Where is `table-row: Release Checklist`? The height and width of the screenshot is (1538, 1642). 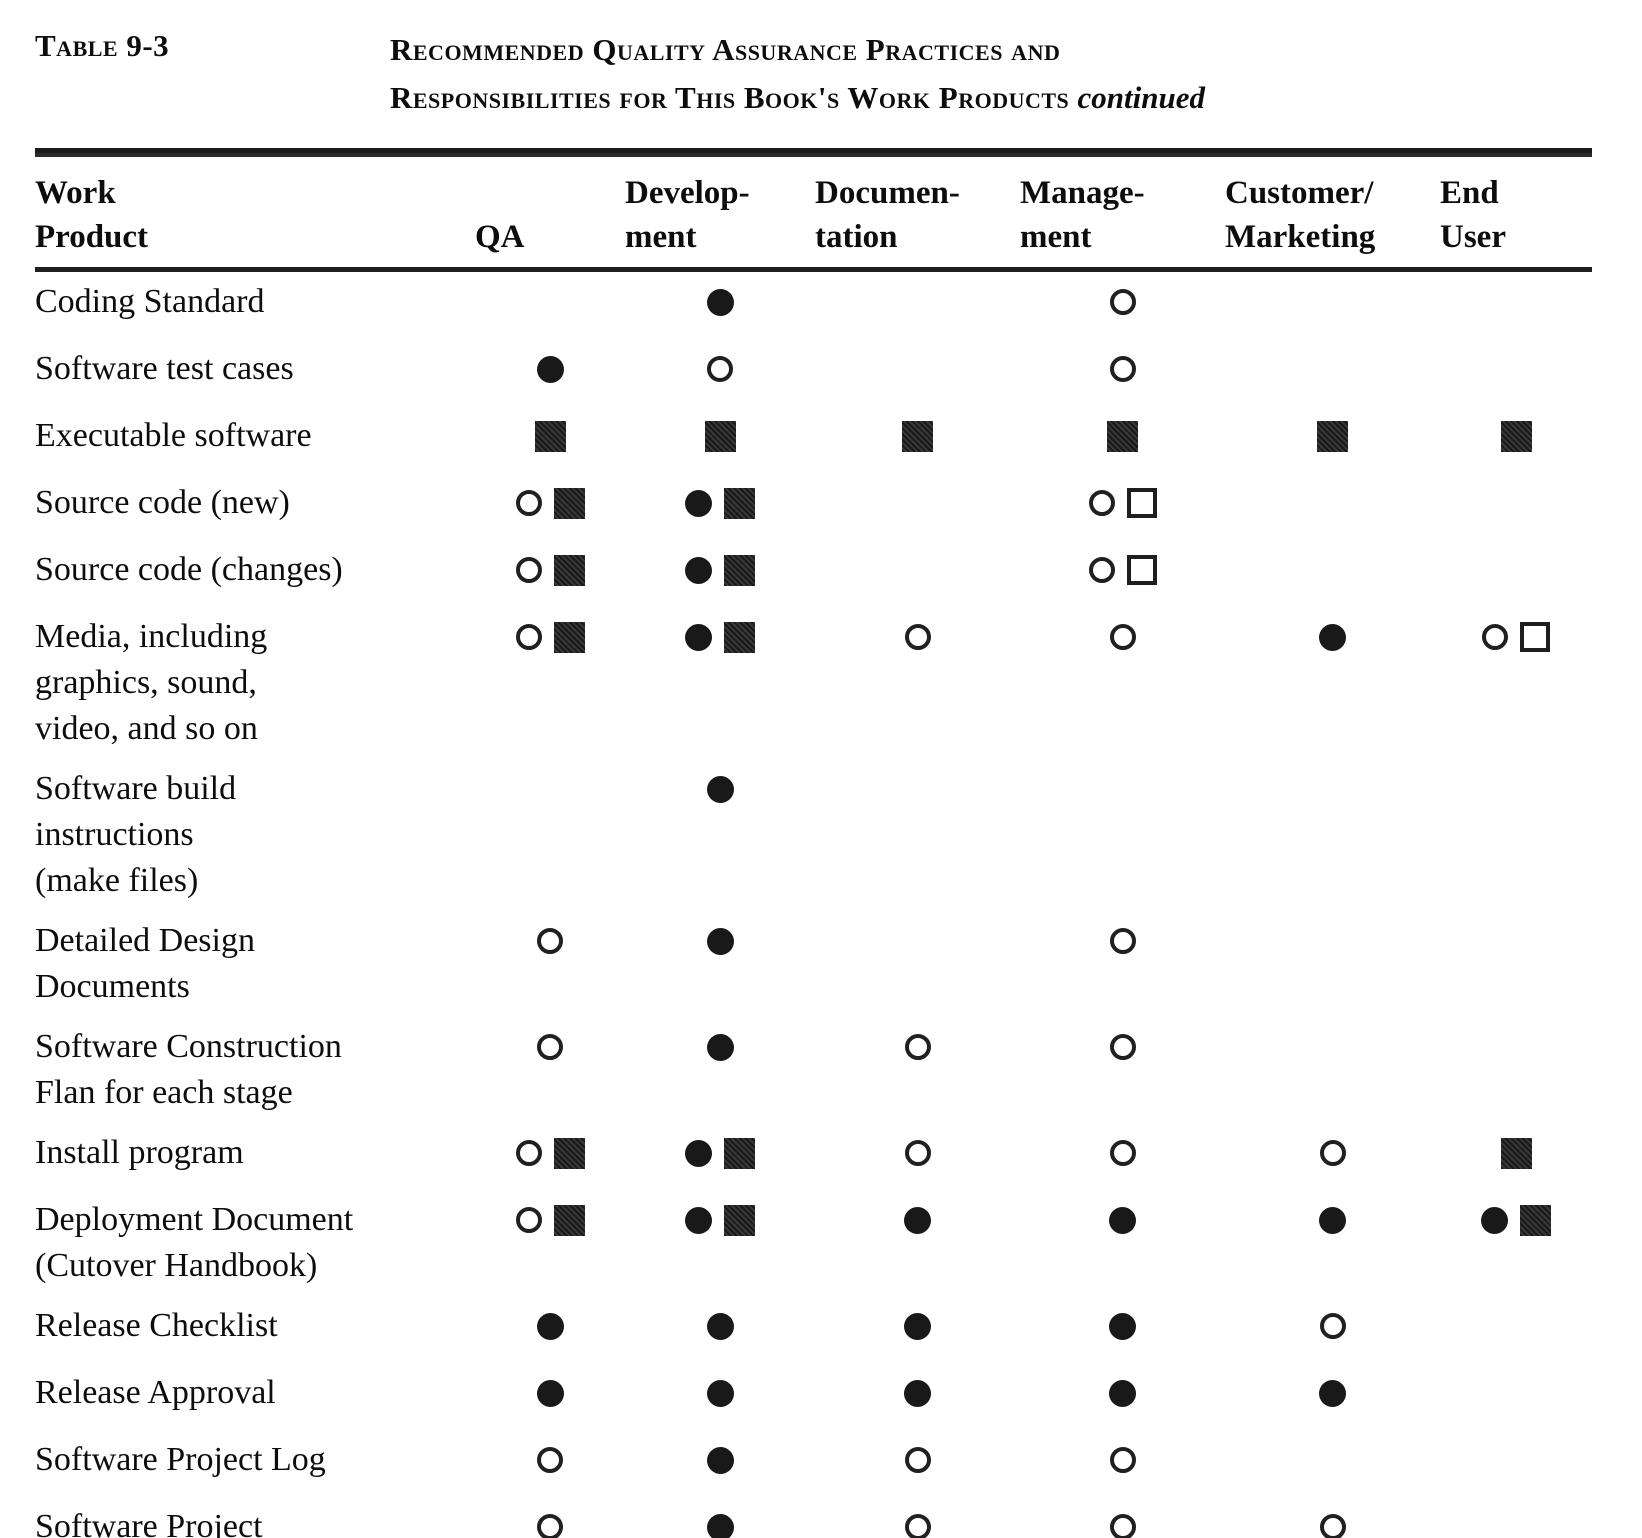
table-row: Release Checklist is located at coordinates (813, 1329).